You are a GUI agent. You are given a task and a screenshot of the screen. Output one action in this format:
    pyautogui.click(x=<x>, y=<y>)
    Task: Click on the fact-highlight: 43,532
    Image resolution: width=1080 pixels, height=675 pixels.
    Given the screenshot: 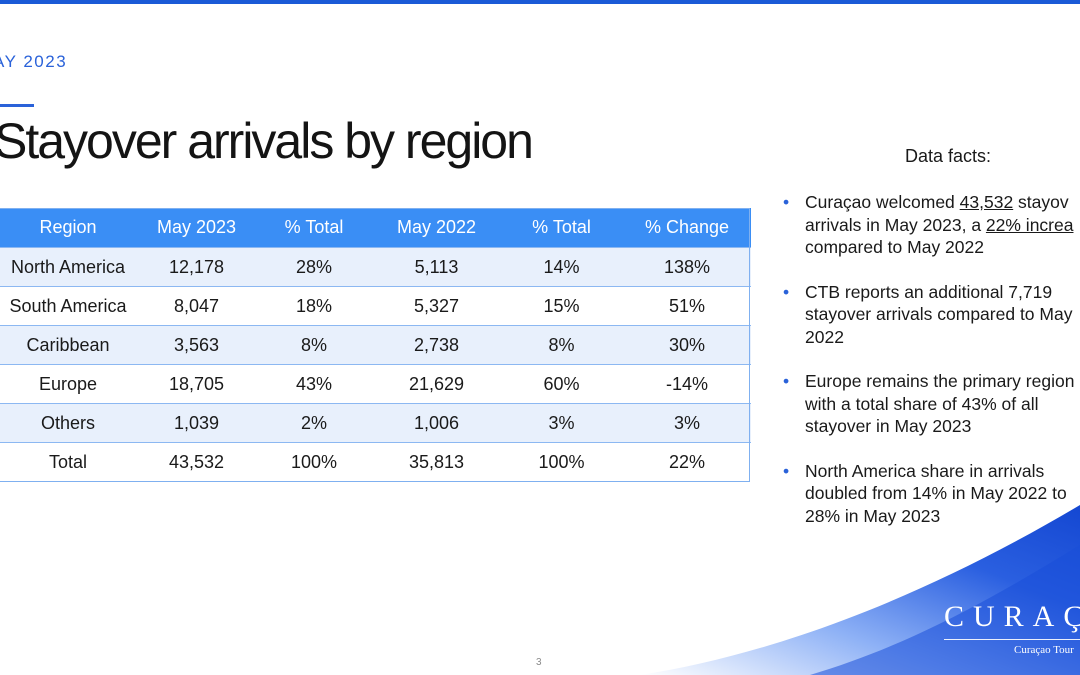 What is the action you would take?
    pyautogui.click(x=986, y=202)
    